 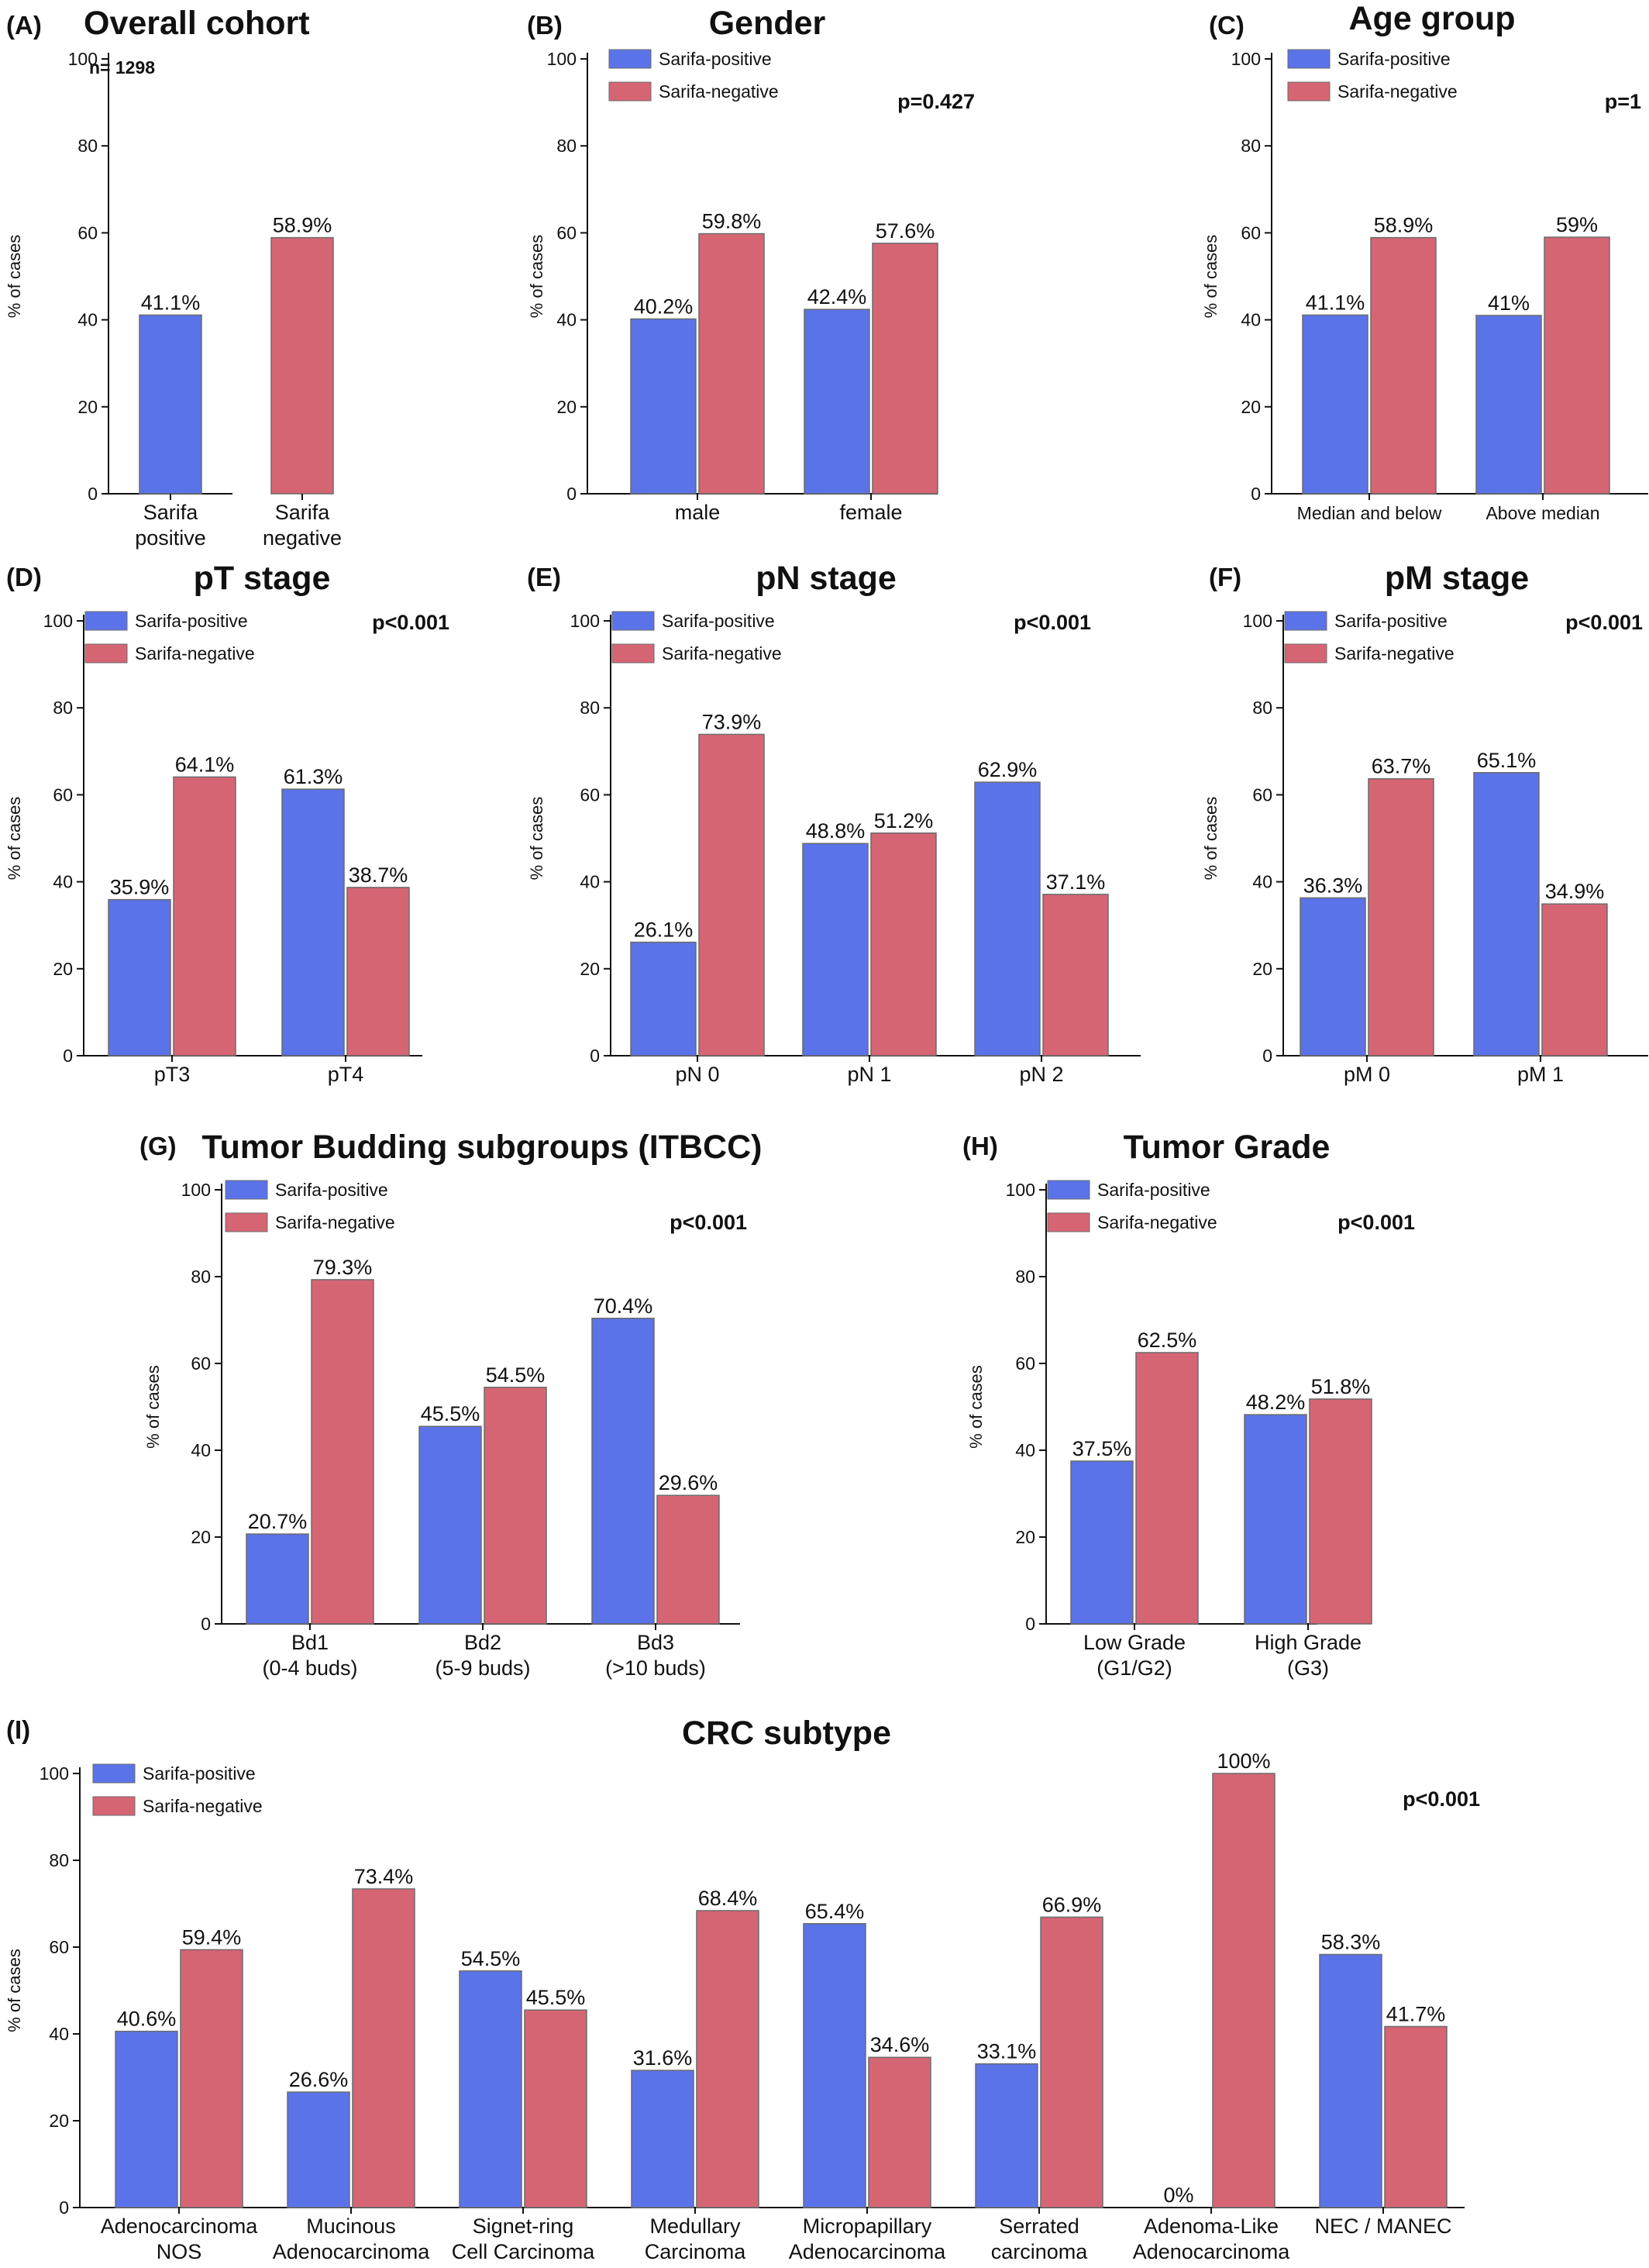 I want to click on value-label: 0%, so click(x=1178, y=2195).